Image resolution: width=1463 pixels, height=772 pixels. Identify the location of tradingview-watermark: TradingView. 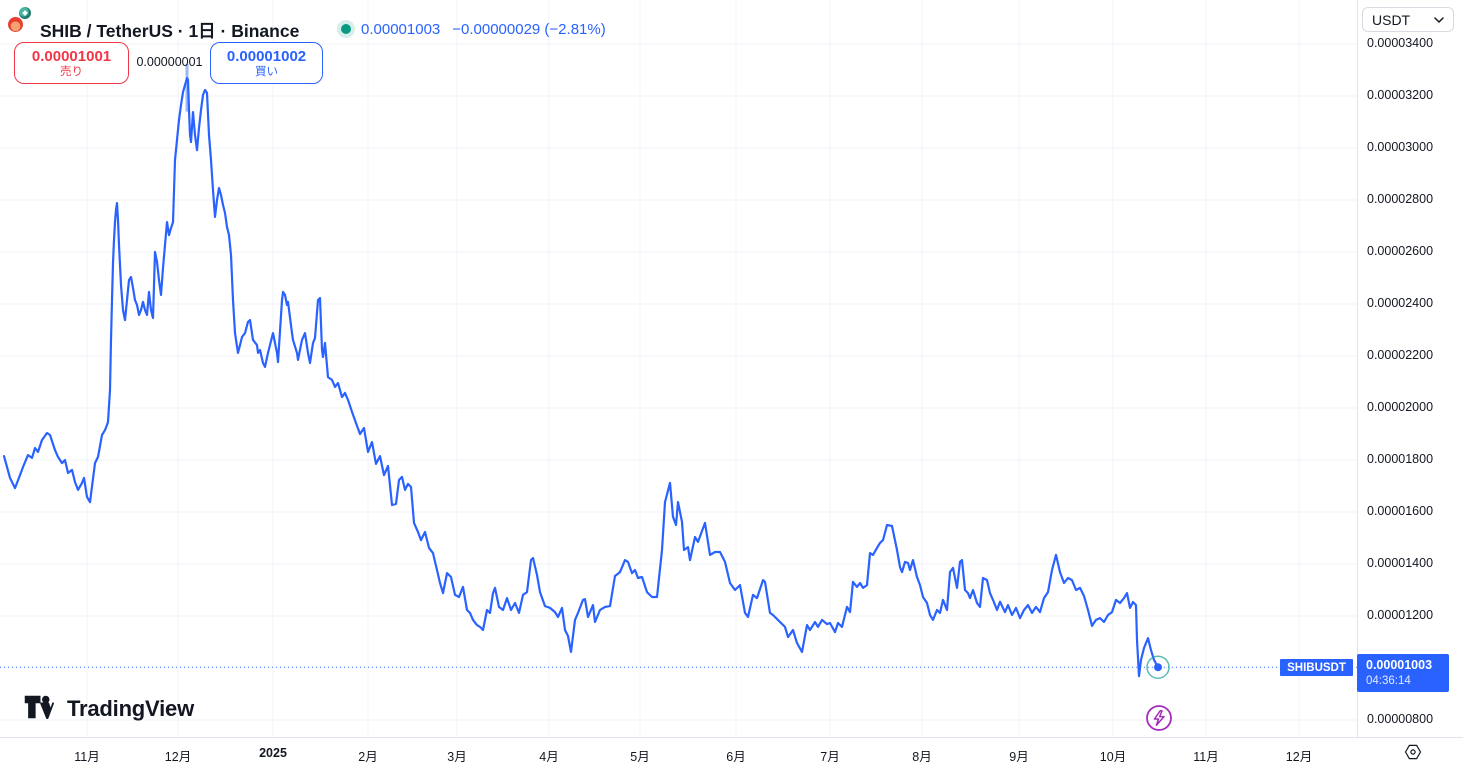
(109, 708).